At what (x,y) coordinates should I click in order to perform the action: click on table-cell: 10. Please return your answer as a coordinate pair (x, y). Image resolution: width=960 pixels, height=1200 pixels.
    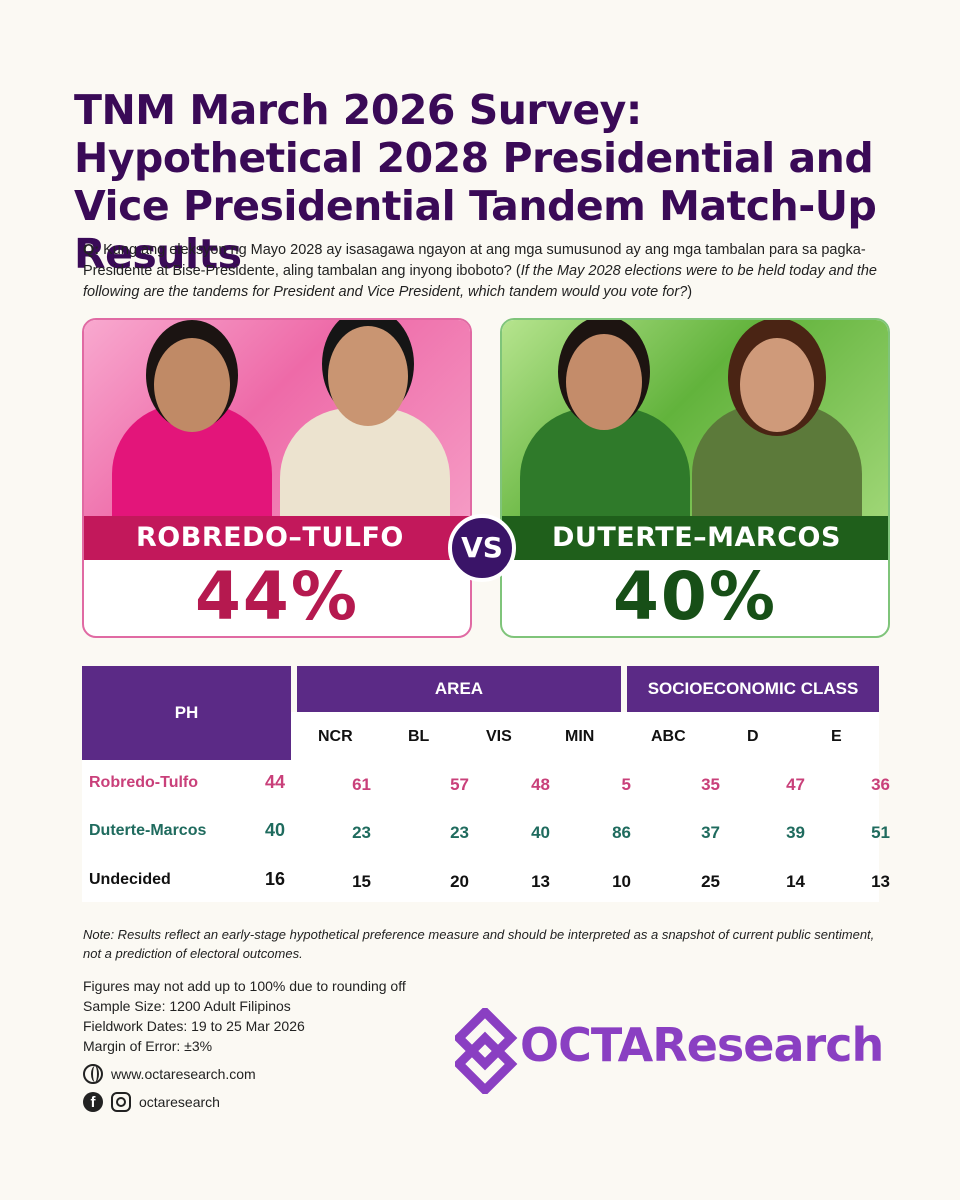
    Looking at the image, I should click on (621, 881).